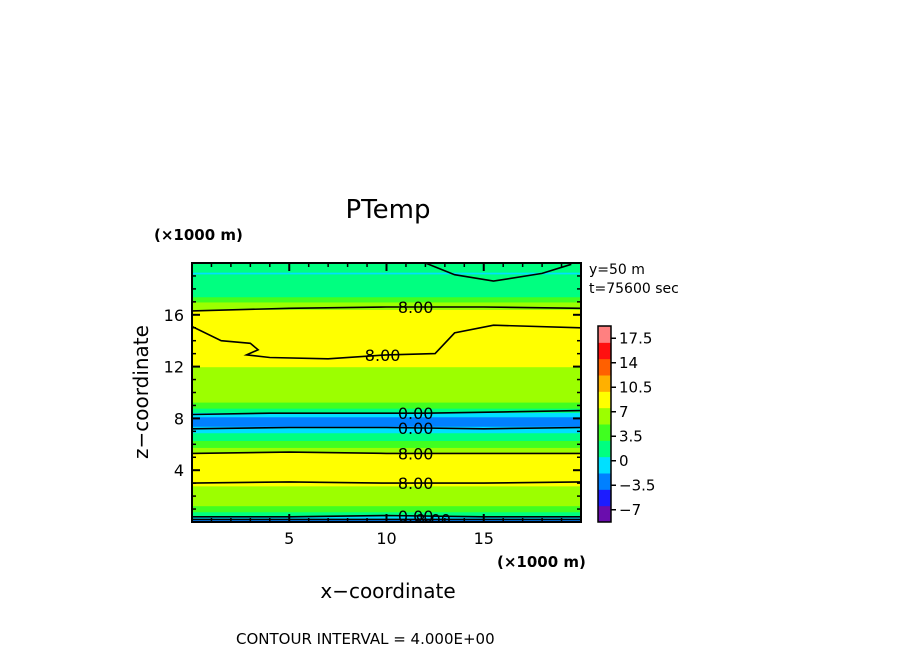 This screenshot has height=654, width=904. What do you see at coordinates (634, 279) in the screenshot?
I see `info-text: y=50 m t=75600 sec` at bounding box center [634, 279].